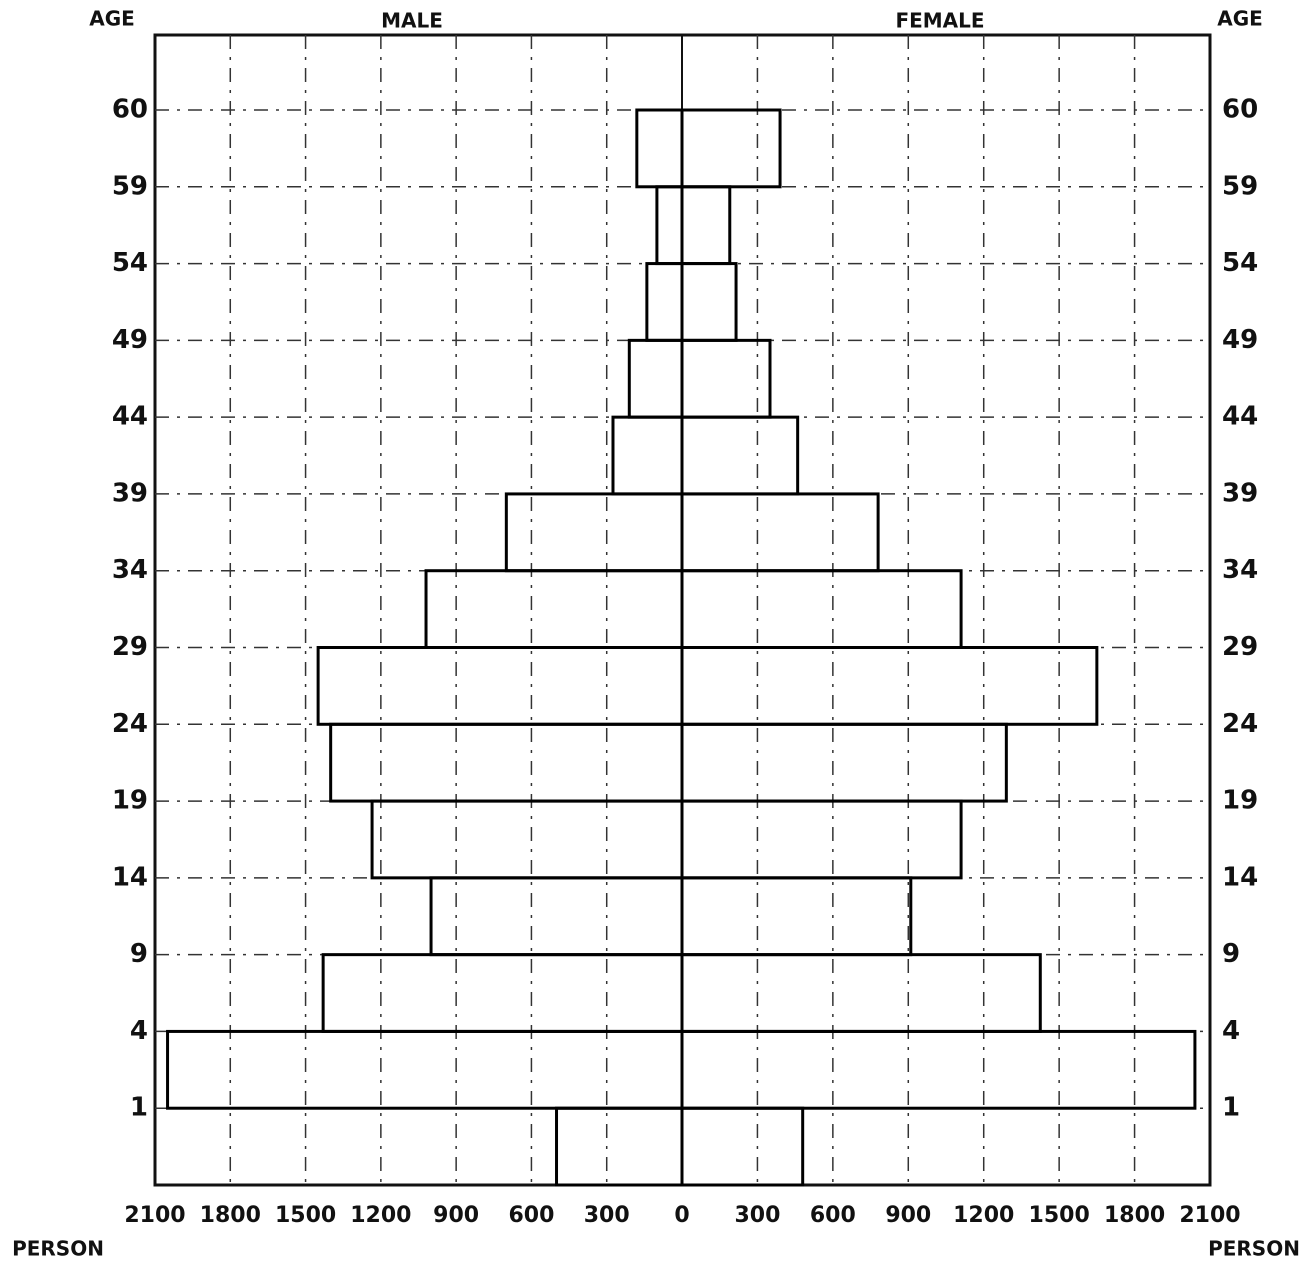 The image size is (1302, 1262). What do you see at coordinates (681, 1215) in the screenshot?
I see `x-tick-label: 0` at bounding box center [681, 1215].